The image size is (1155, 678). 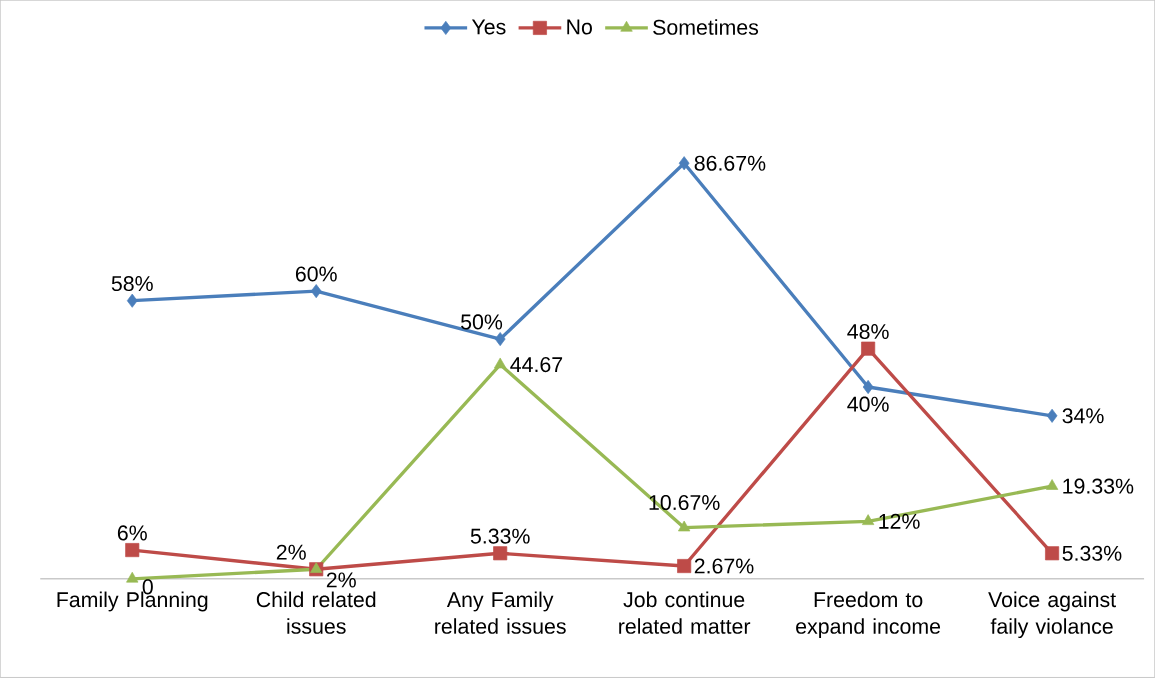 What do you see at coordinates (724, 566) in the screenshot?
I see `data-label: 2.67%` at bounding box center [724, 566].